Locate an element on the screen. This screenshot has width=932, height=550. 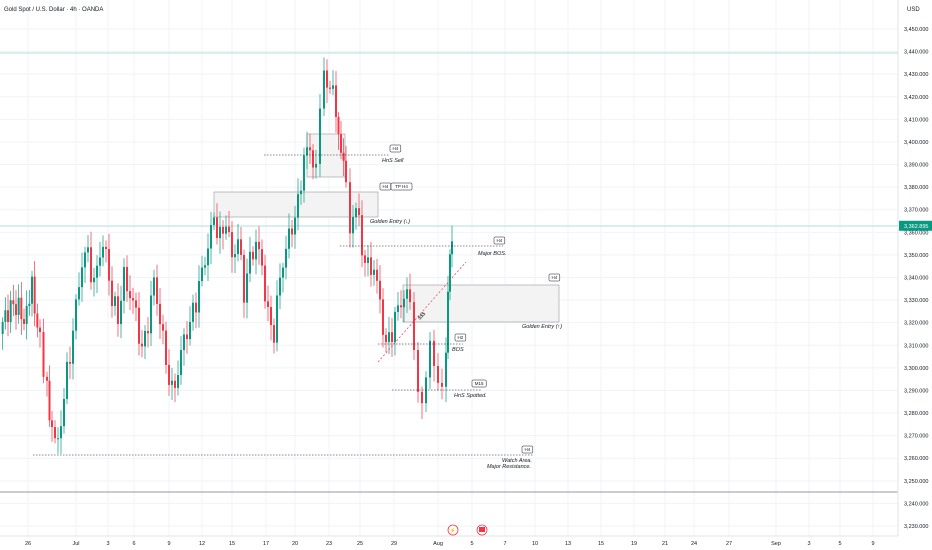
price-tick-label: 3,410.000 is located at coordinates (916, 120).